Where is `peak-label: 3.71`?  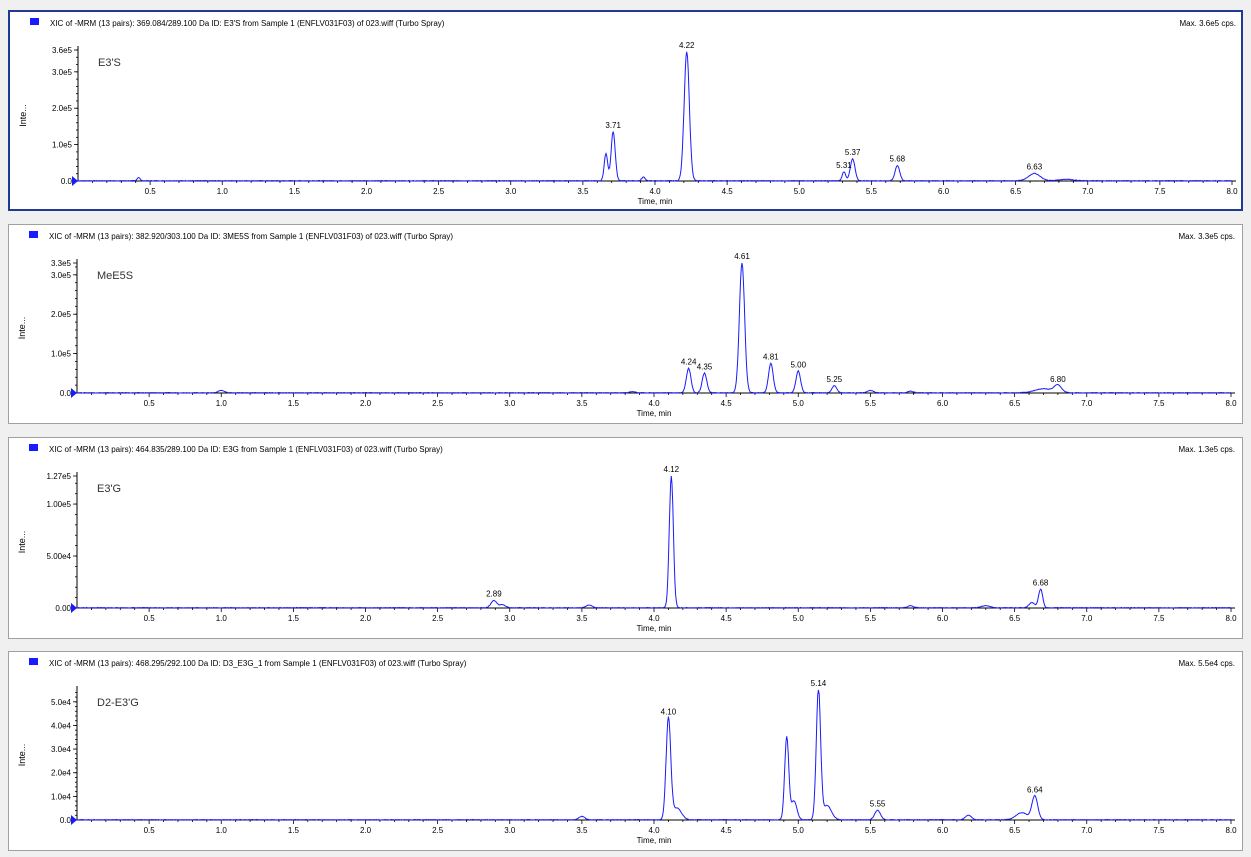
peak-label: 3.71 is located at coordinates (613, 125).